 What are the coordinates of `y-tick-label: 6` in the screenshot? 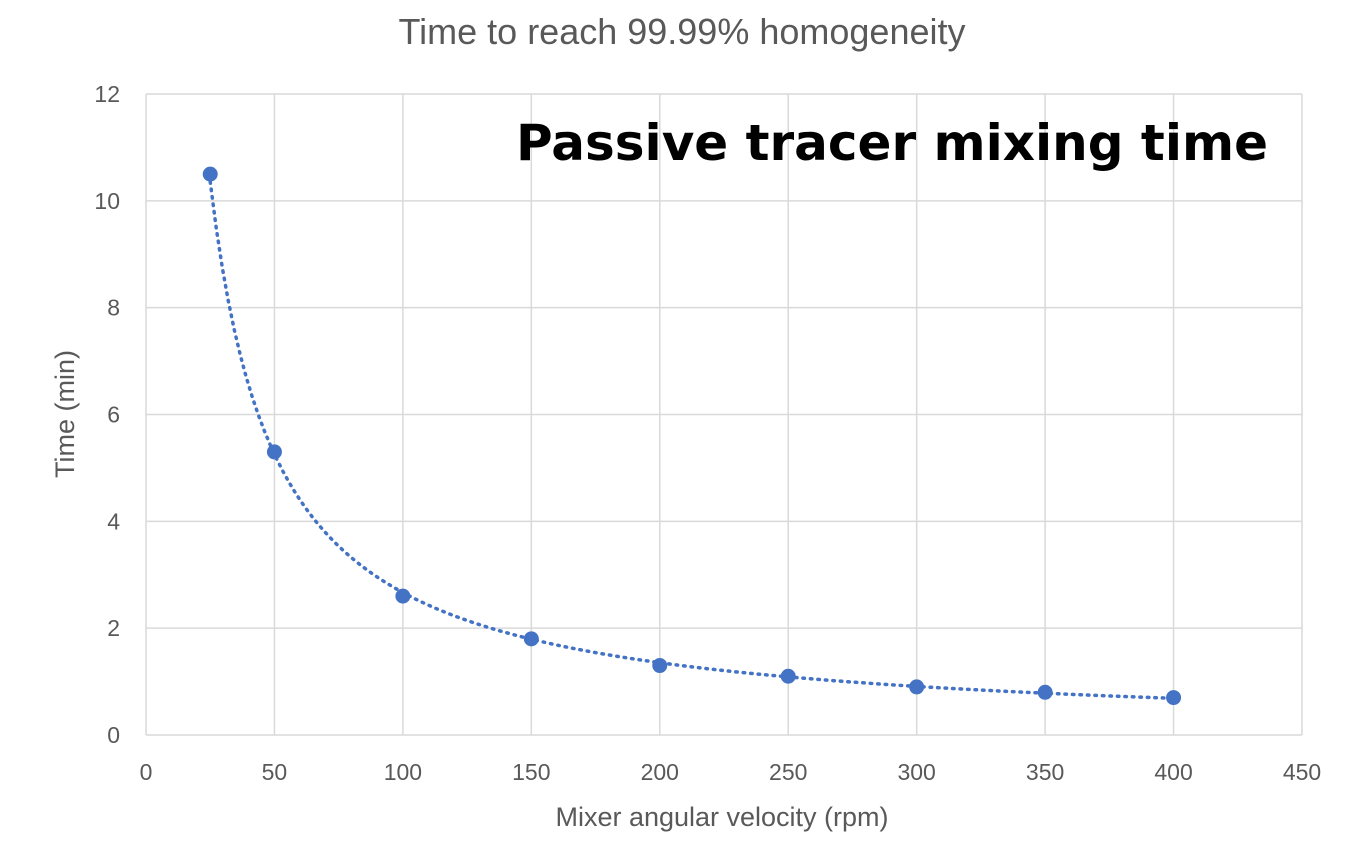 It's located at (113, 415).